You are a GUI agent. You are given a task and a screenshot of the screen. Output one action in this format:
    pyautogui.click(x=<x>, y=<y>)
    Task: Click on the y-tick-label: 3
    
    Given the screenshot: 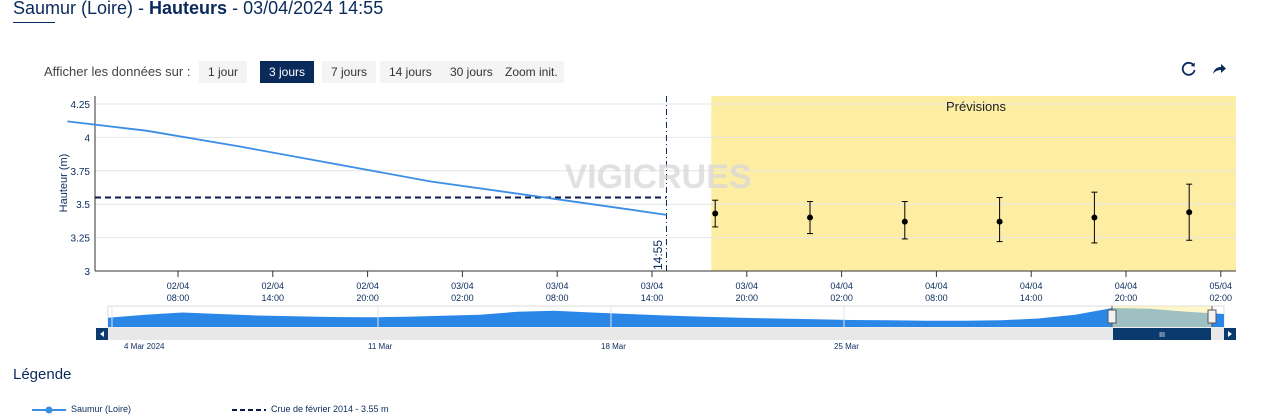 What is the action you would take?
    pyautogui.click(x=87, y=272)
    